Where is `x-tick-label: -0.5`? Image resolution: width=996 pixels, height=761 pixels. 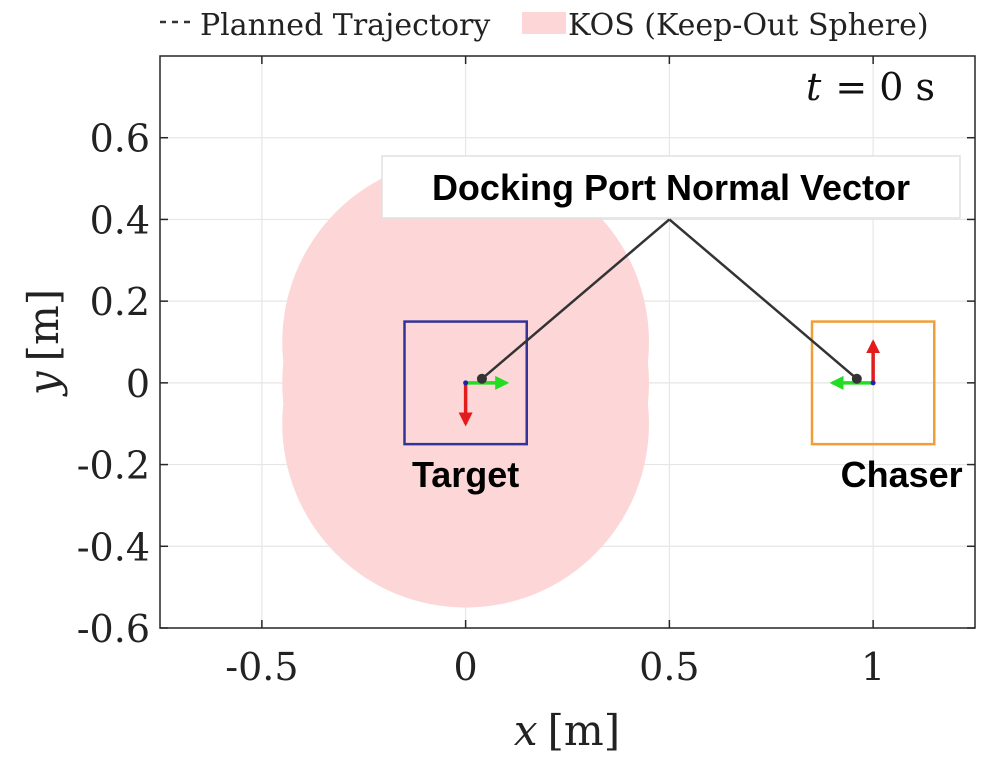 x-tick-label: -0.5 is located at coordinates (261, 667).